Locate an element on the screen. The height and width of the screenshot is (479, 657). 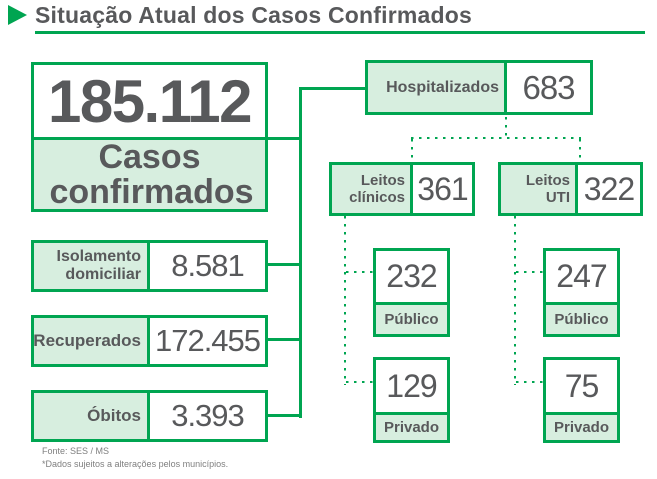
uti-privado-label-box: Privado is located at coordinates (581, 427).